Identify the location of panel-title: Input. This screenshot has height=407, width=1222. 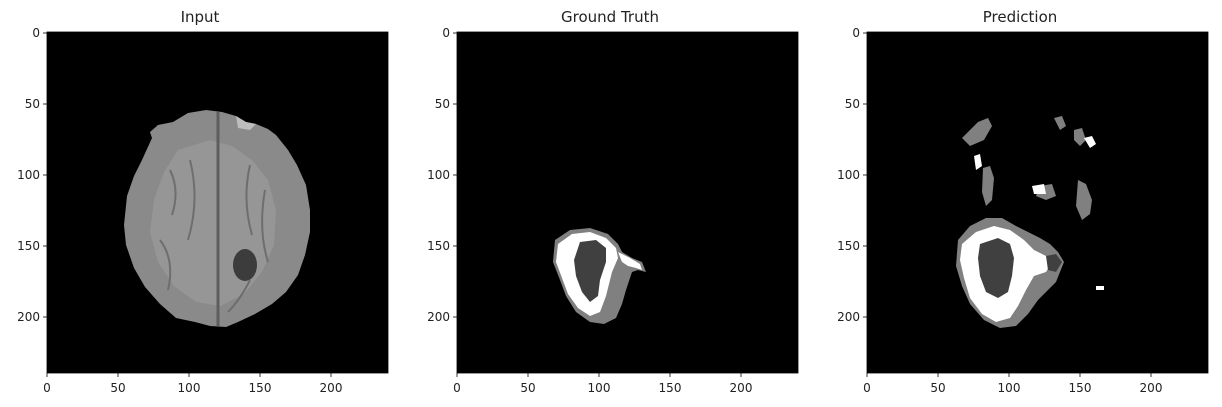
(200, 17).